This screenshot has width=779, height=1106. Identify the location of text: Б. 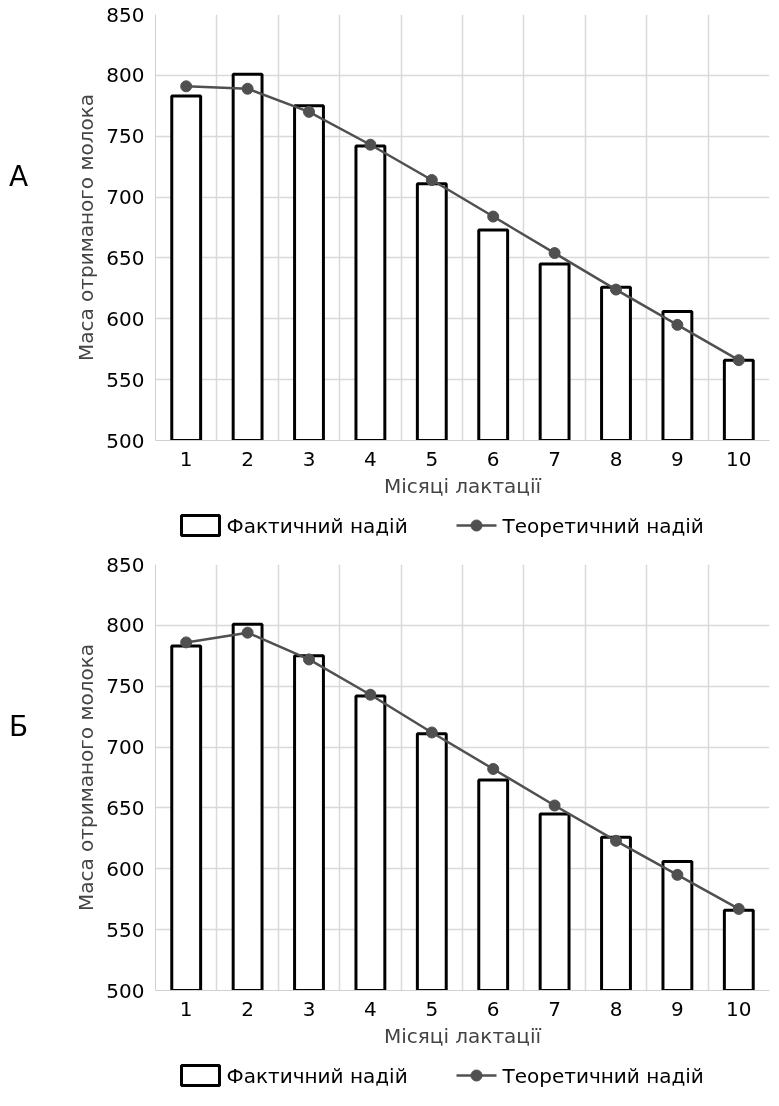
(18, 726).